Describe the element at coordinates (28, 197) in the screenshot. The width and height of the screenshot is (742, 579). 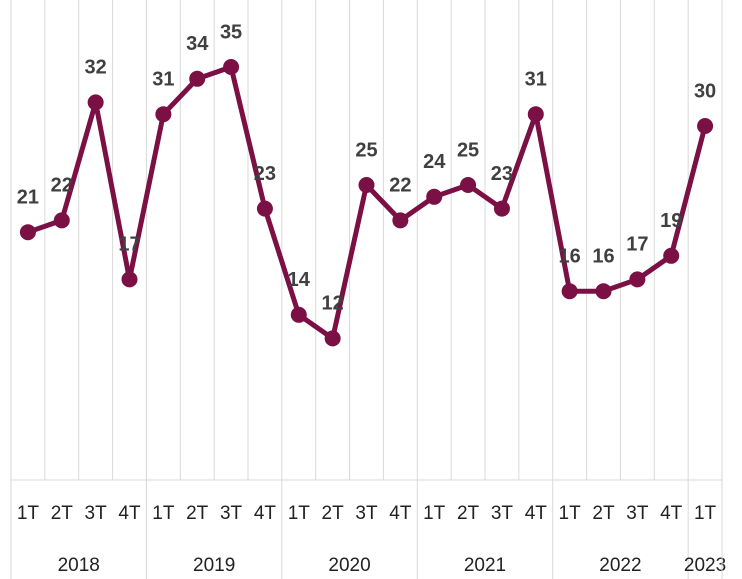
I see `data-label: 21` at that location.